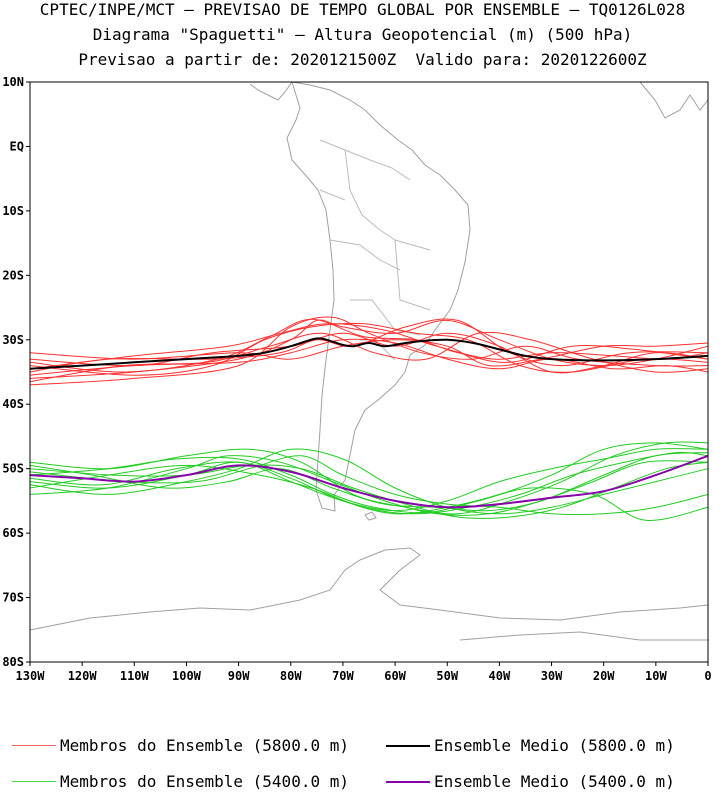 The image size is (725, 792). Describe the element at coordinates (17, 146) in the screenshot. I see `lat-tick-label: EQ` at that location.